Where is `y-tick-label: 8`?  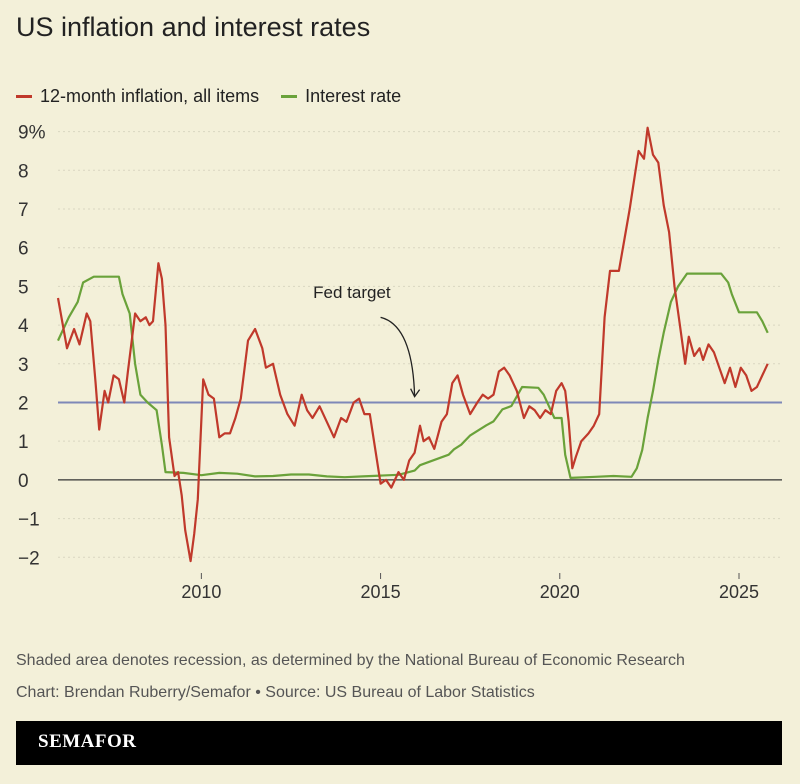 y-tick-label: 8 is located at coordinates (23, 171).